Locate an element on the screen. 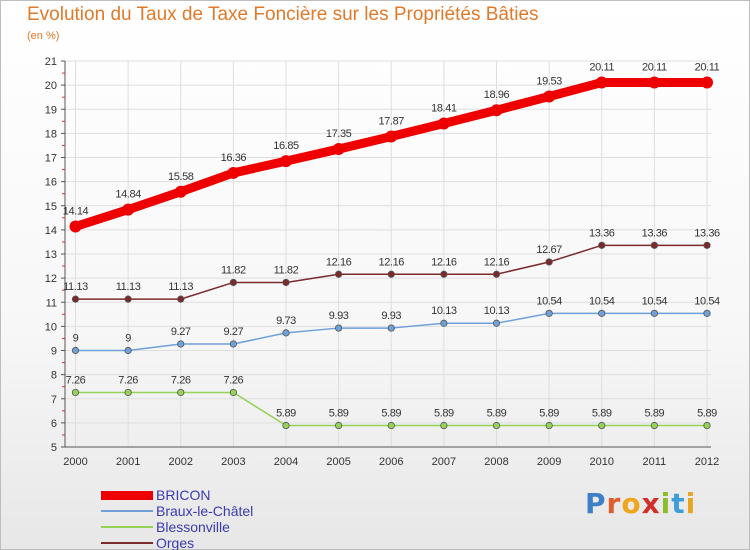  data-label: 14.14 is located at coordinates (76, 211).